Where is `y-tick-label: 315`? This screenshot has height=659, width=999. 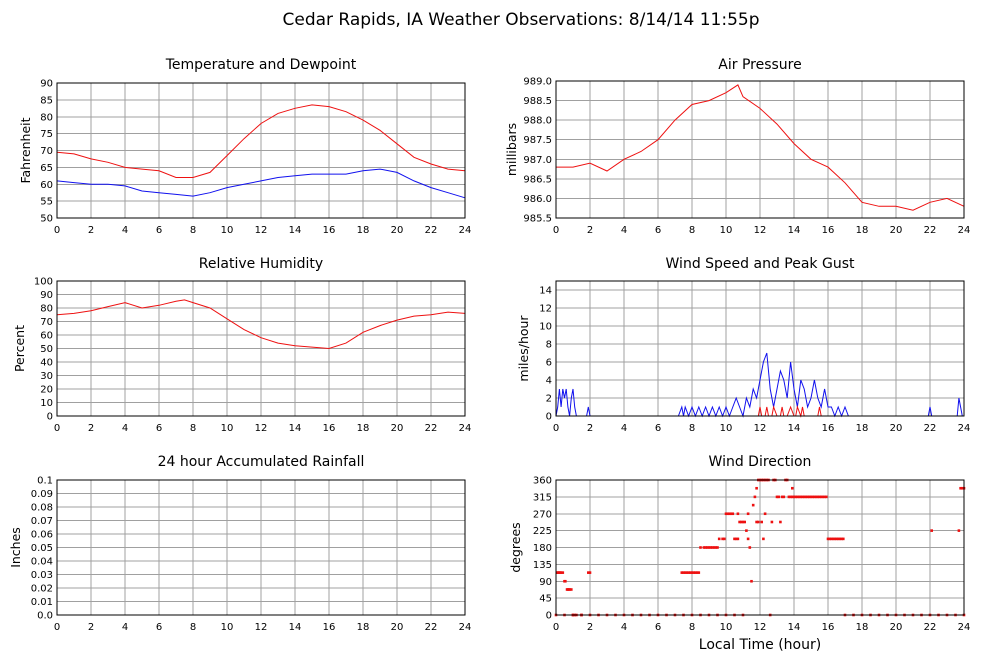
y-tick-label: 315 is located at coordinates (542, 497).